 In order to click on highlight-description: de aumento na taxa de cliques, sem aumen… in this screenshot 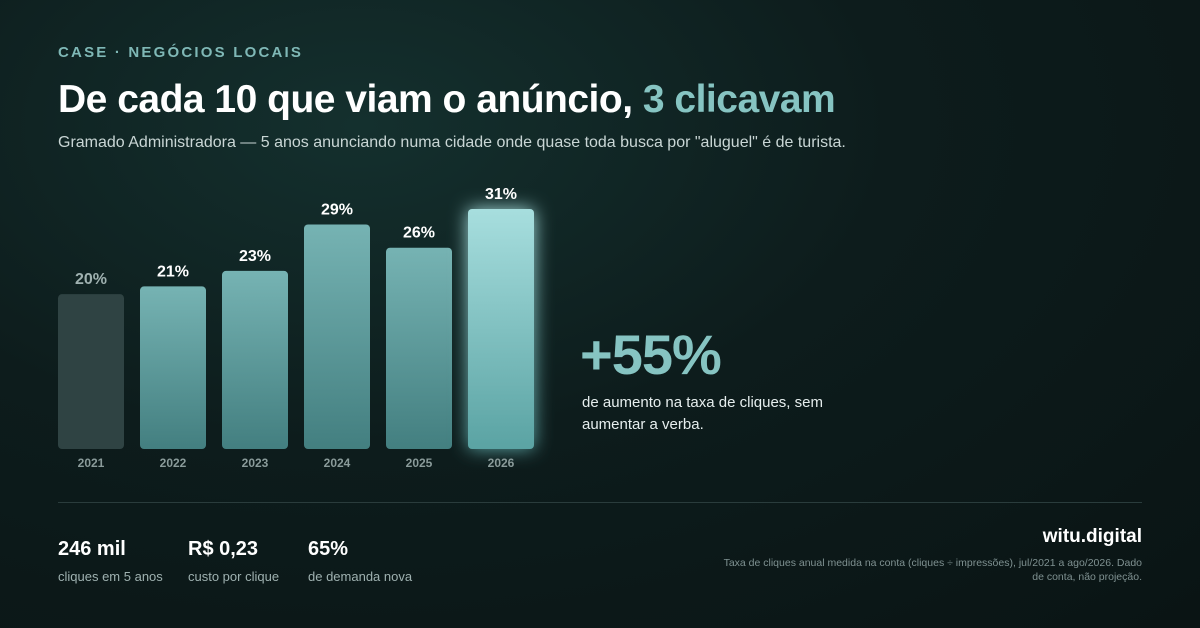, I will do `click(702, 413)`.